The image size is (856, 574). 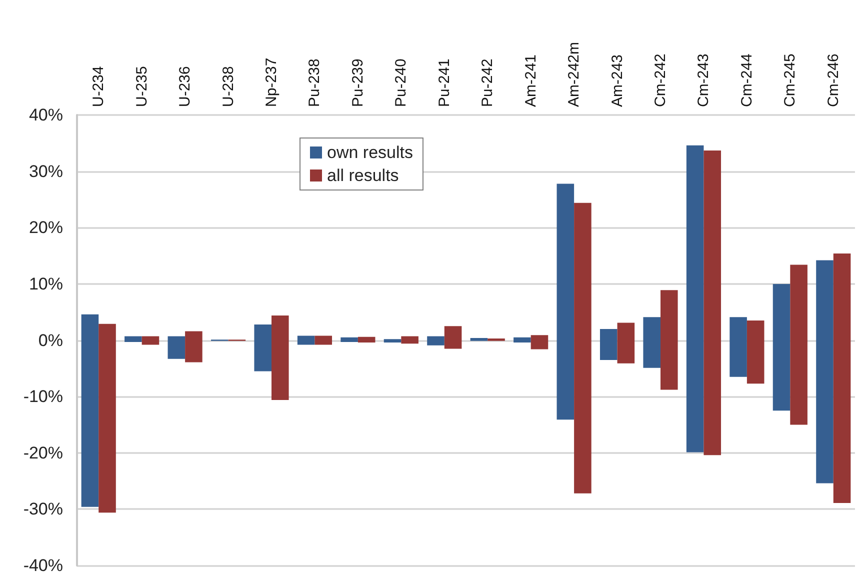 What do you see at coordinates (45, 171) in the screenshot?
I see `y-tick-label: 30%` at bounding box center [45, 171].